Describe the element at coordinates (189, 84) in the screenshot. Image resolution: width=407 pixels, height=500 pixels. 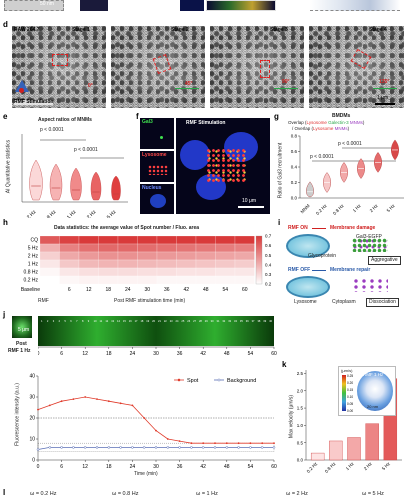
I see `angle-label: 45°` at that location.